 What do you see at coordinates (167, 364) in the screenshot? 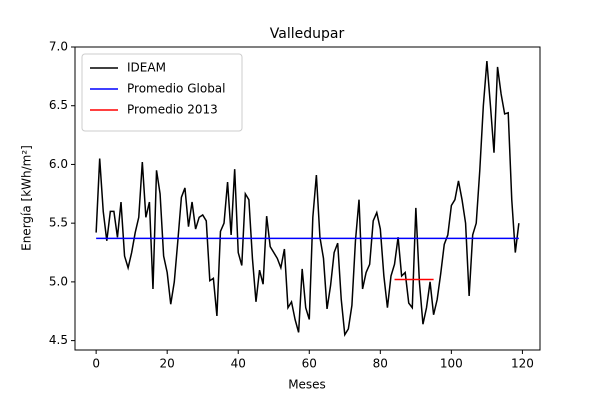
I see `x-tick-label: 20` at bounding box center [167, 364].